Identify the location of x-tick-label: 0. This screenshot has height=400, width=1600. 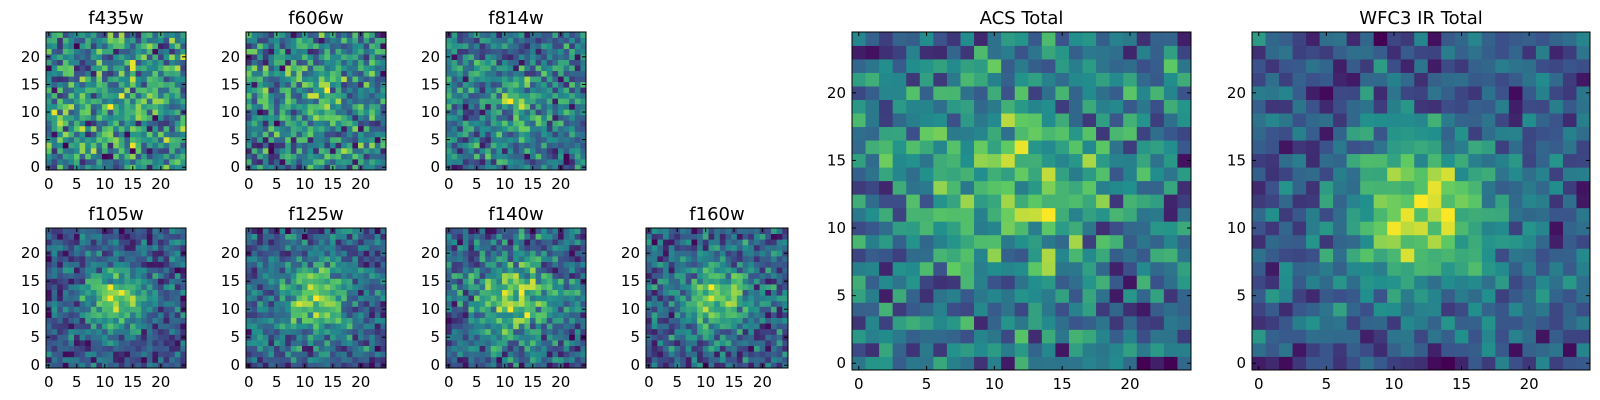
(49, 184).